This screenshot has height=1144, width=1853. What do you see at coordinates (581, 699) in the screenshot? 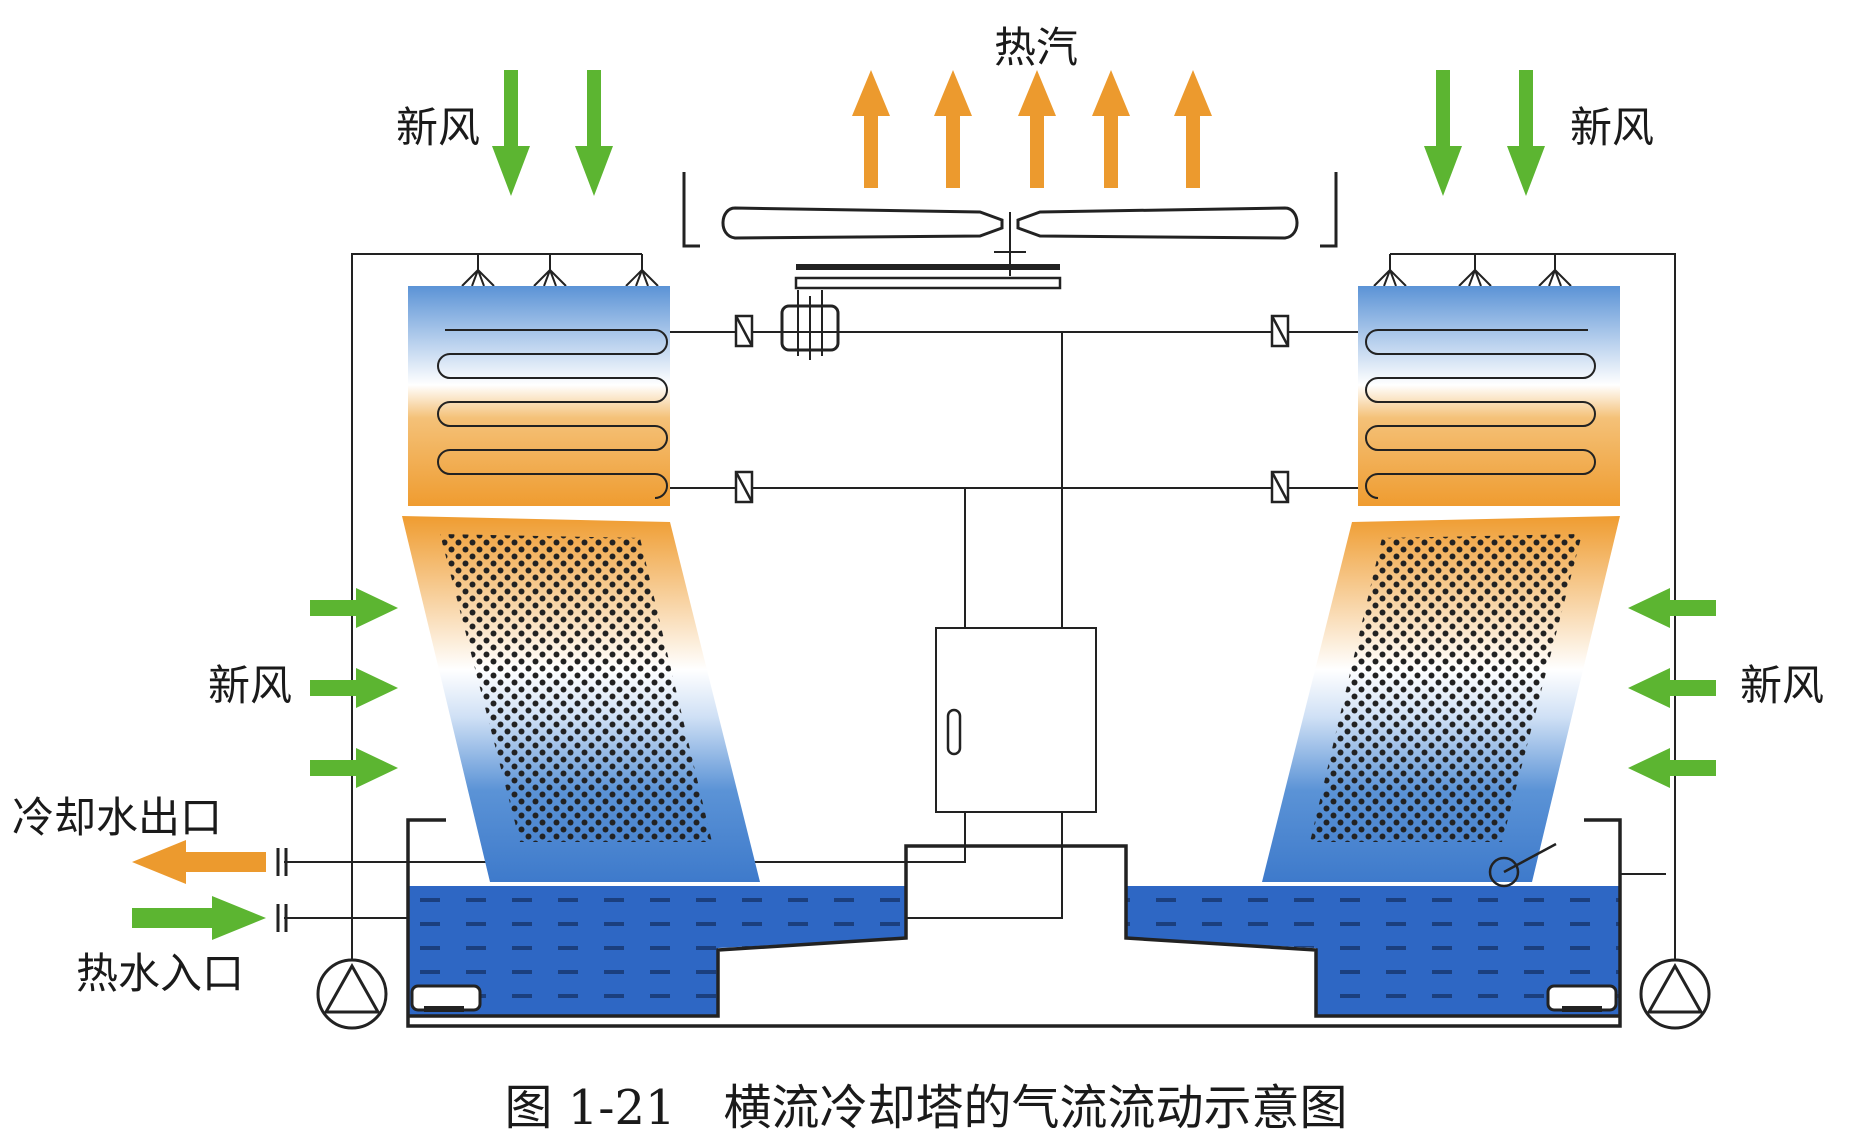
I see `fill-media-left` at bounding box center [581, 699].